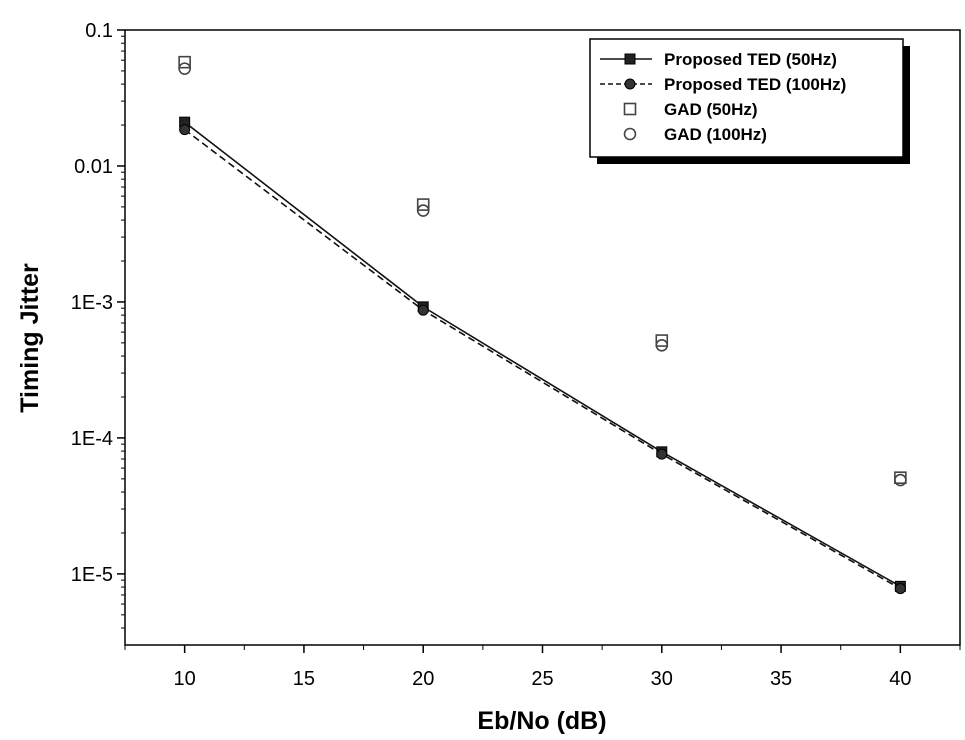 The width and height of the screenshot is (965, 740). I want to click on legend-entry: GAD (100Hz), so click(695, 134).